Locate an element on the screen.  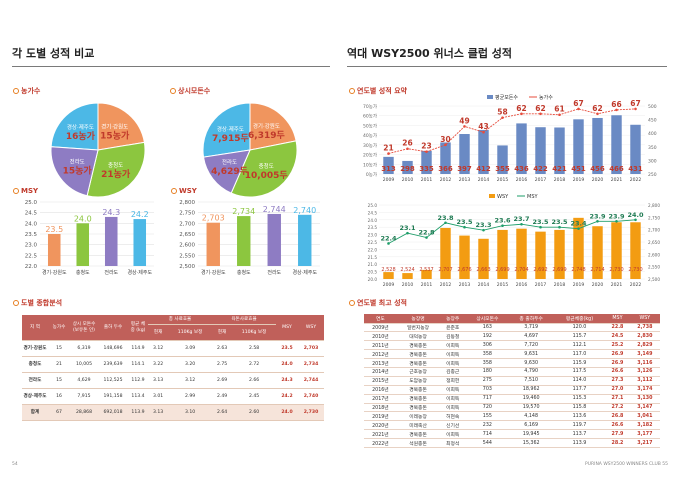
table-cell: 21 is located at coordinates (59, 364).